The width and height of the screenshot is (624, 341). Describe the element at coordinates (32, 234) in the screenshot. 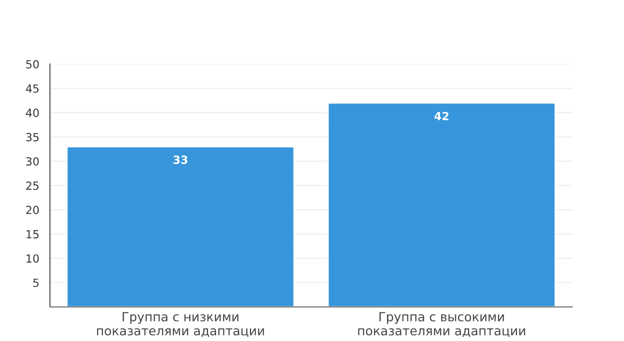

I see `y-tick-label: 15` at that location.